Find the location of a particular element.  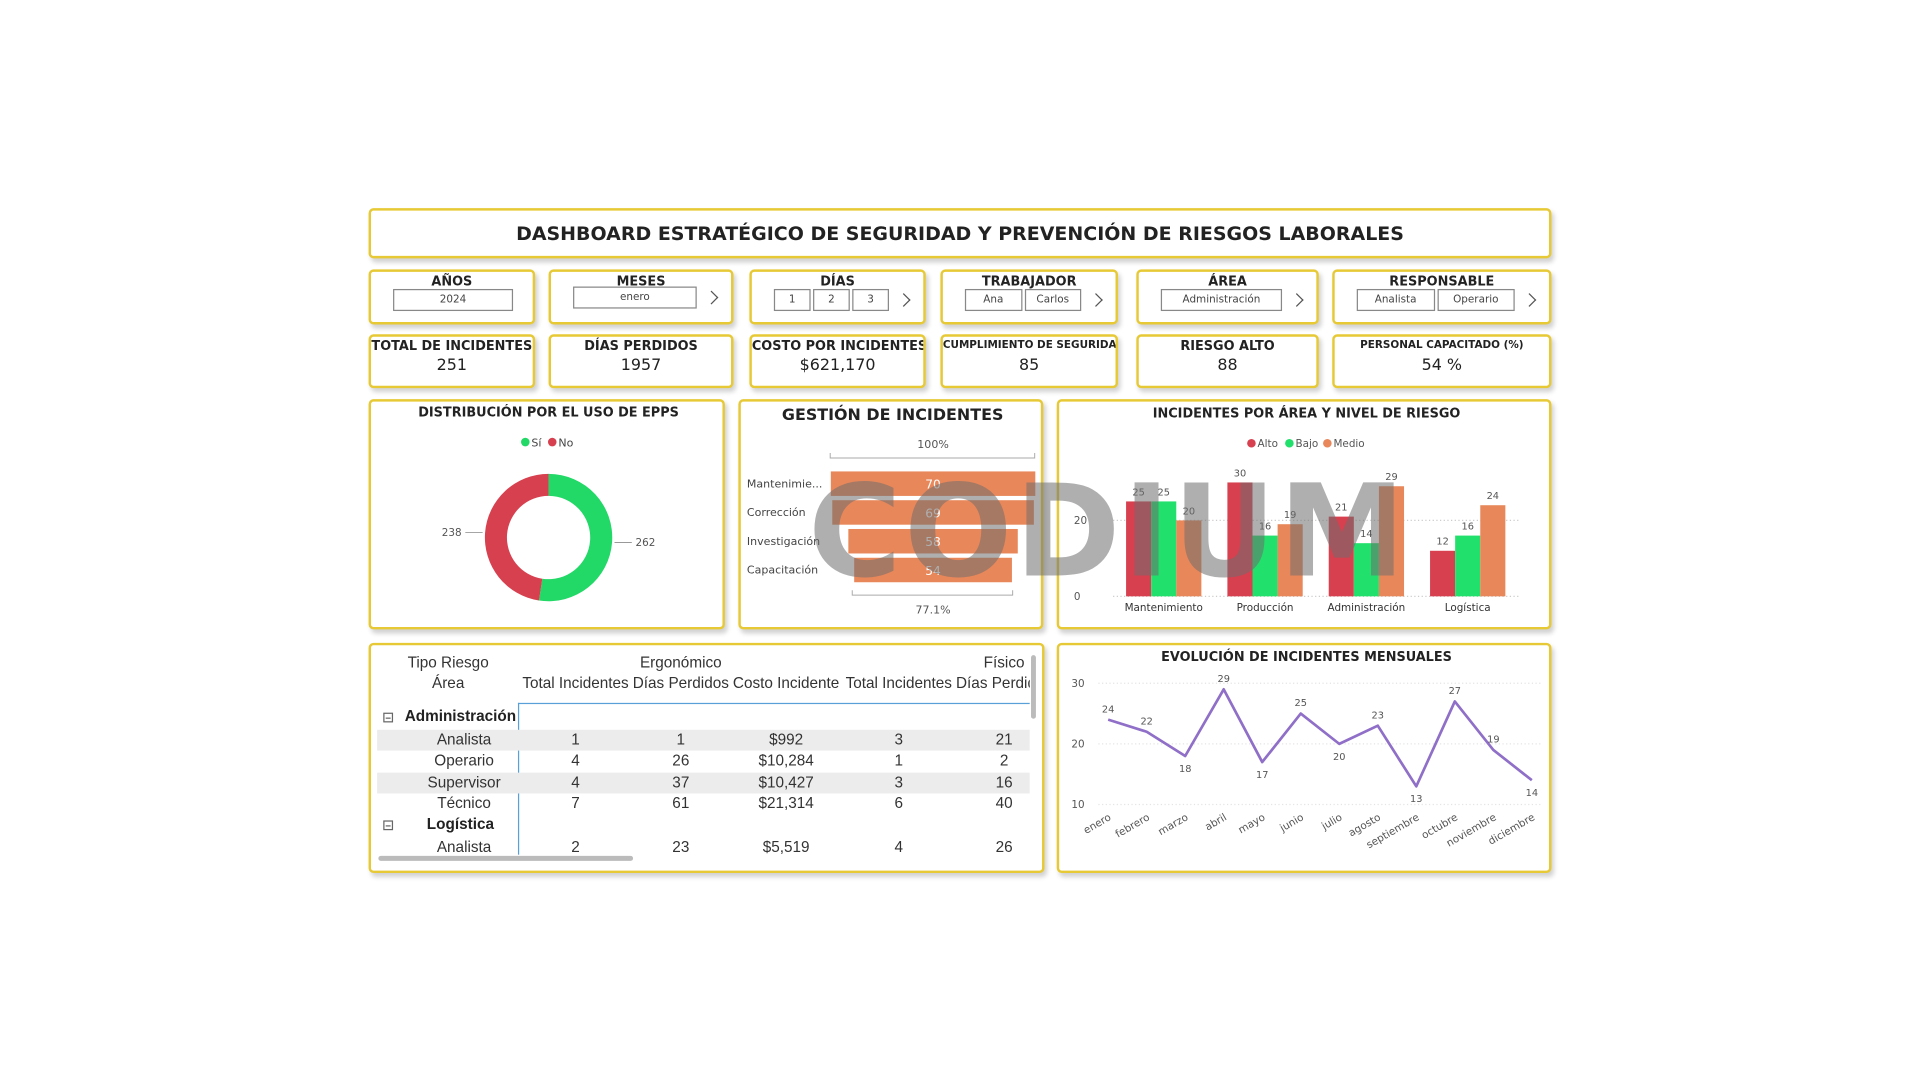

category-label: Corrección is located at coordinates (776, 512).